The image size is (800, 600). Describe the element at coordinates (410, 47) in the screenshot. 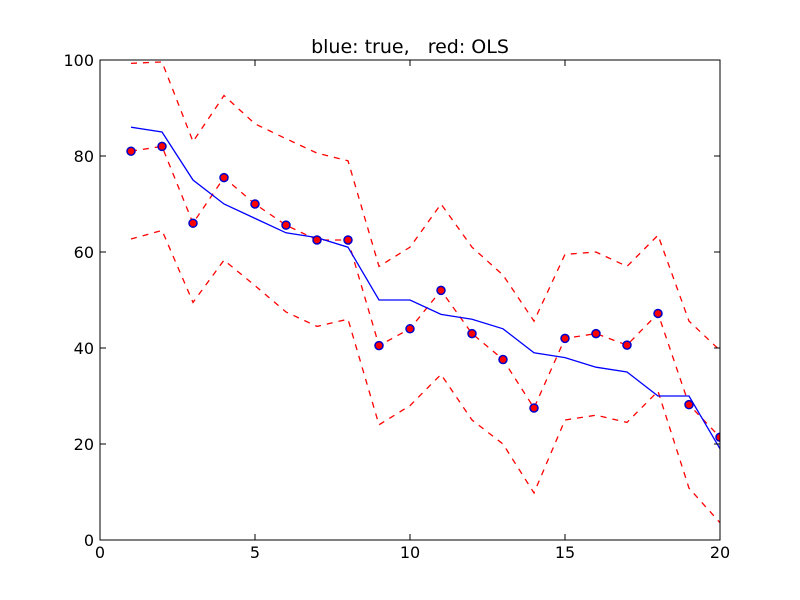

I see `chart-title: blue: true, red: OLS` at that location.